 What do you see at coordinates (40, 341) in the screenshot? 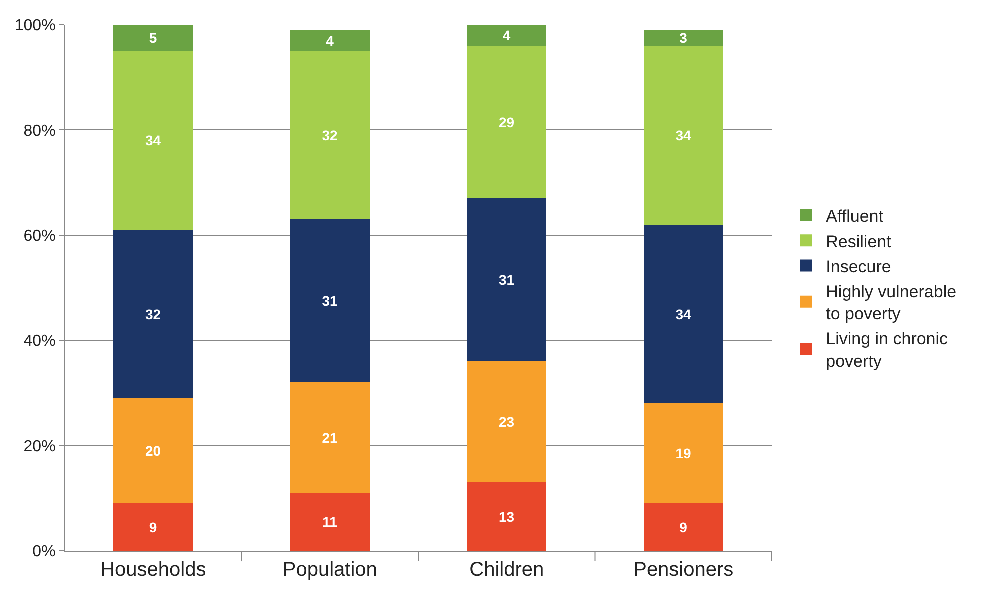
I see `y-tick-label: 40%` at bounding box center [40, 341].